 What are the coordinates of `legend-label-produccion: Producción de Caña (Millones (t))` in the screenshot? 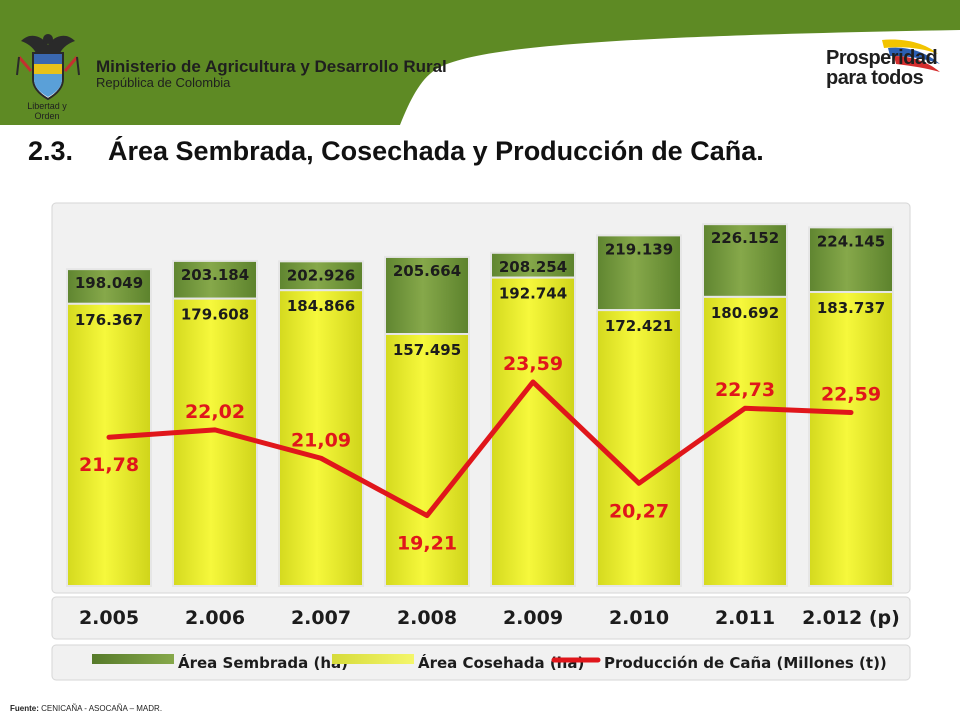 It's located at (745, 663).